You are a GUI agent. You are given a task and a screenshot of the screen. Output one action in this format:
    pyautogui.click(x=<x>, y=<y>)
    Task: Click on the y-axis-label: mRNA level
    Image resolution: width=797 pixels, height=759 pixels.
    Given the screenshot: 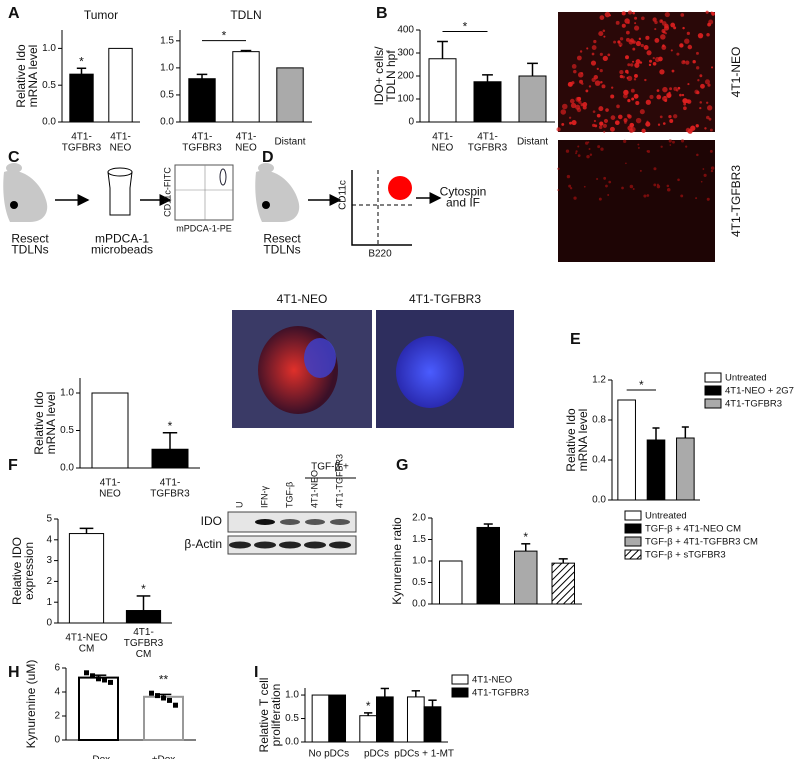 What is the action you would take?
    pyautogui.click(x=33, y=76)
    